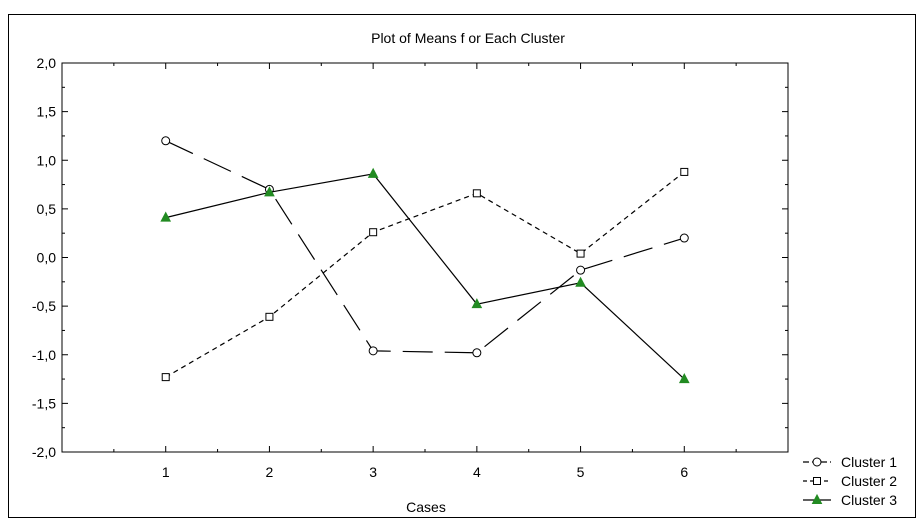 The image size is (920, 522). I want to click on y-tick-label: 0,5, so click(47, 209).